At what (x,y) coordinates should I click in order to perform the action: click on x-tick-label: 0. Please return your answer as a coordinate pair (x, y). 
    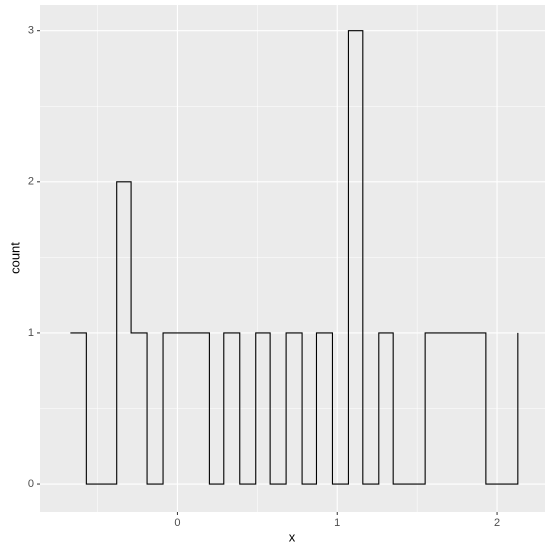
    Looking at the image, I should click on (177, 523).